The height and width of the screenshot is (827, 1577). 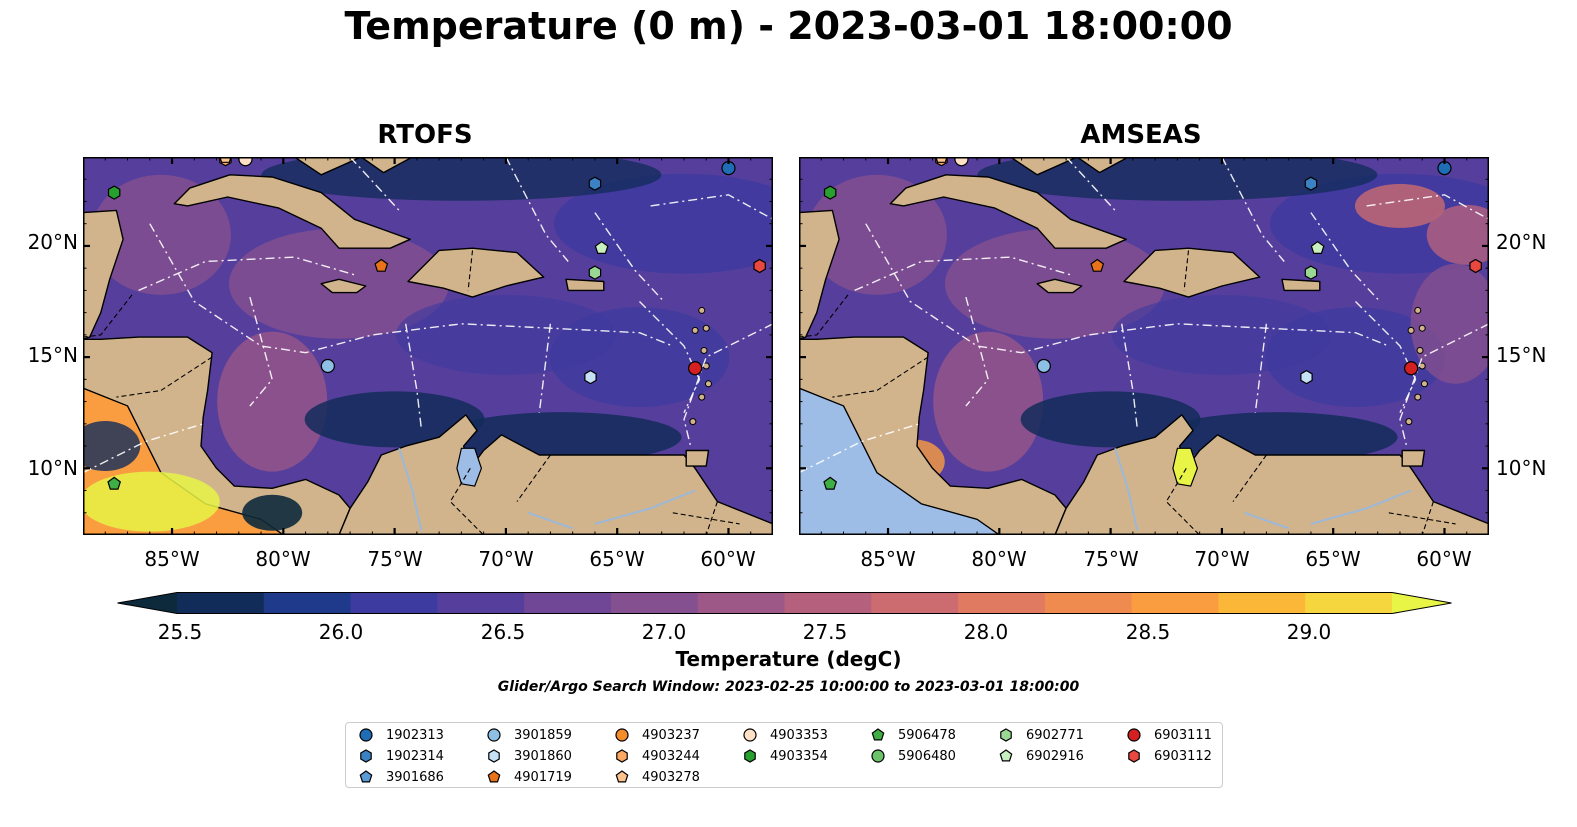 What do you see at coordinates (1301, 285) in the screenshot?
I see `land-puertorico` at bounding box center [1301, 285].